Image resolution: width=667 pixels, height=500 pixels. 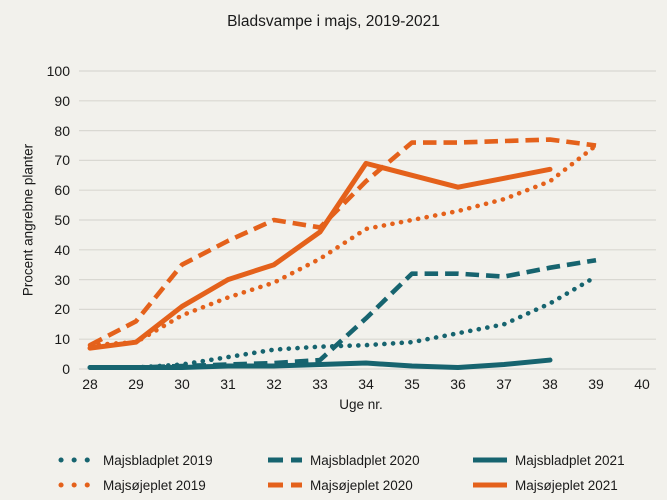 I want to click on x-tick-label: 39, so click(x=596, y=384).